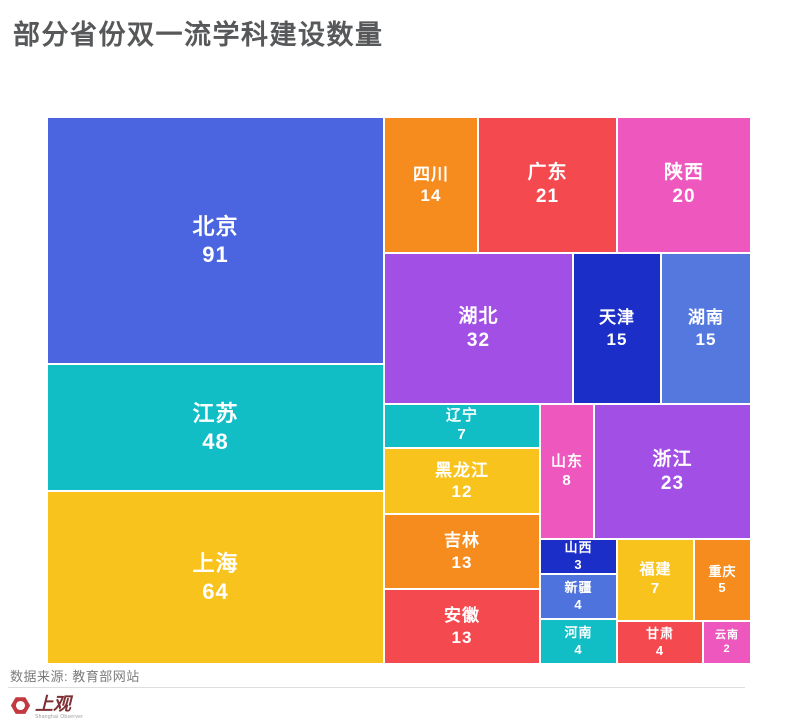 Image resolution: width=799 pixels, height=727 pixels. I want to click on cell-region-label: 甘肃, so click(659, 634).